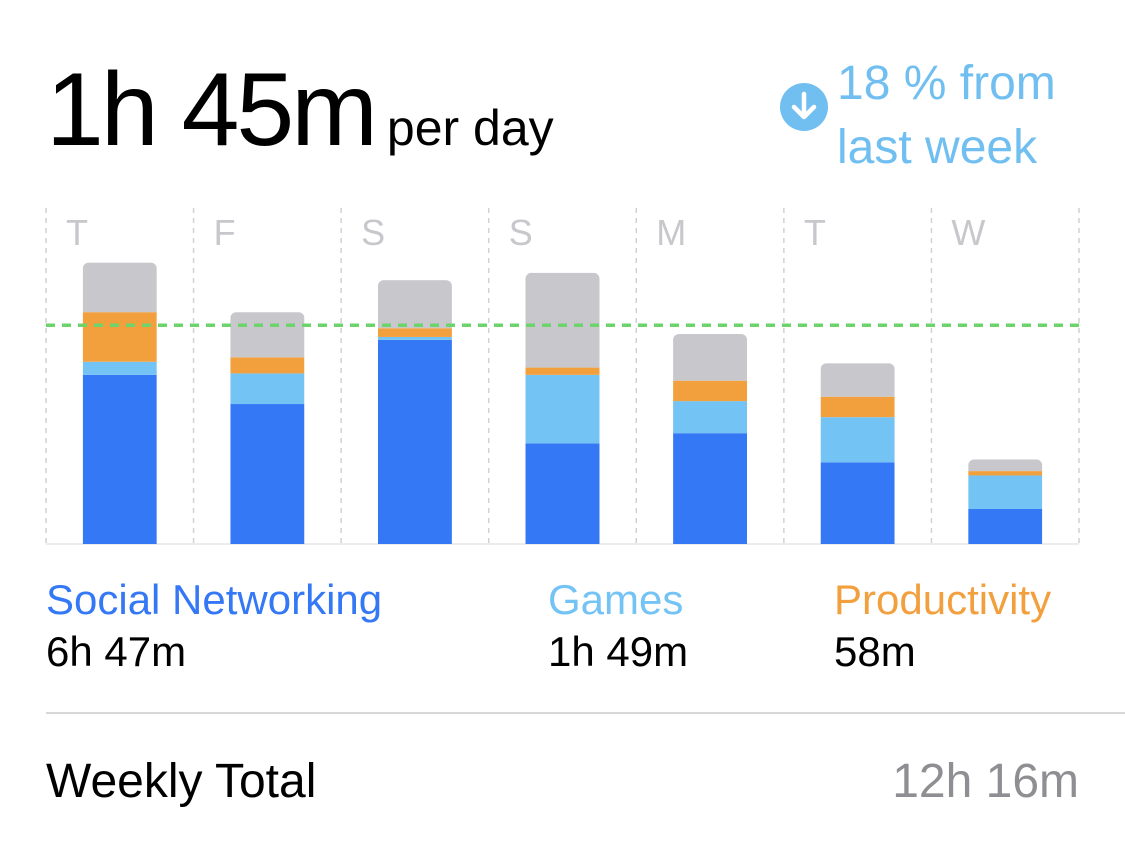 The height and width of the screenshot is (843, 1125). Describe the element at coordinates (946, 116) in the screenshot. I see `weekly-change-text: 18 % from last week` at that location.